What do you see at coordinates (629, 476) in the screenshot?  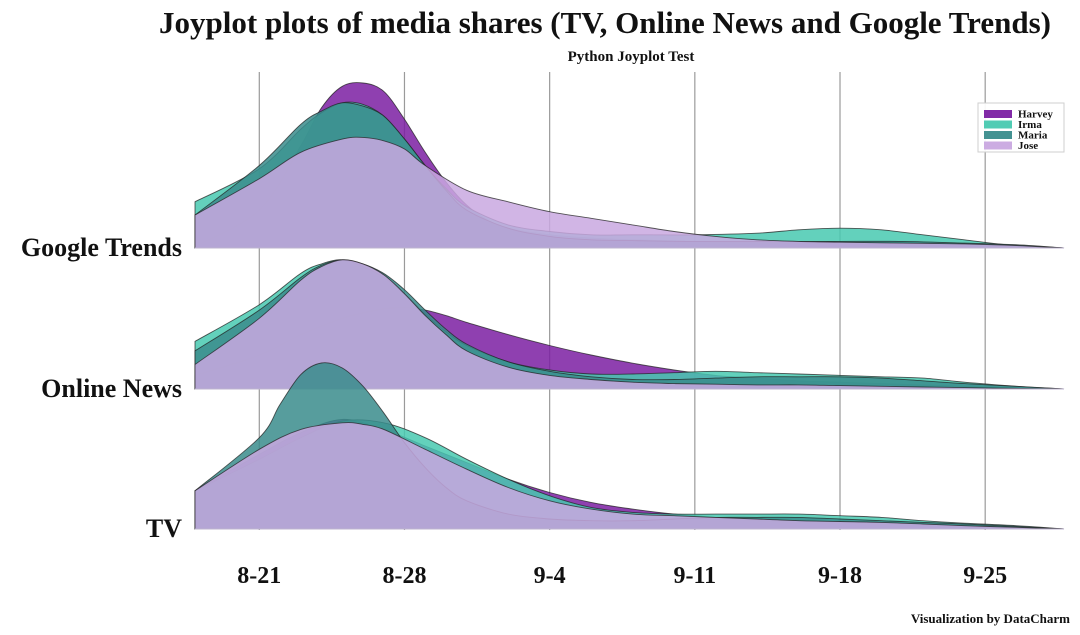 I see `area-tv-jose` at bounding box center [629, 476].